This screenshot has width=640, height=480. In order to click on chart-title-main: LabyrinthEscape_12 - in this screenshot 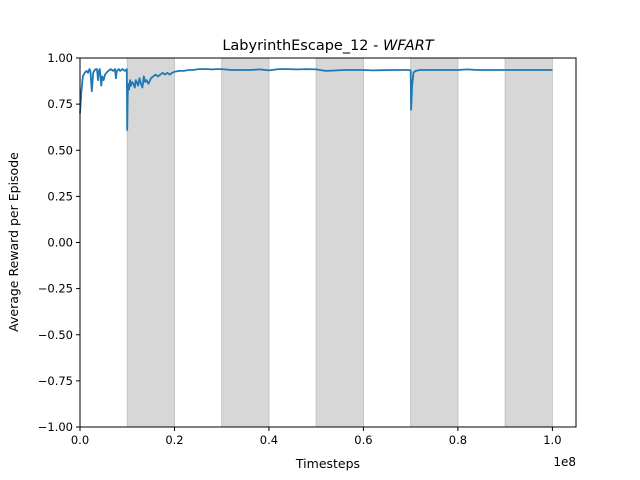, I will do `click(302, 46)`.